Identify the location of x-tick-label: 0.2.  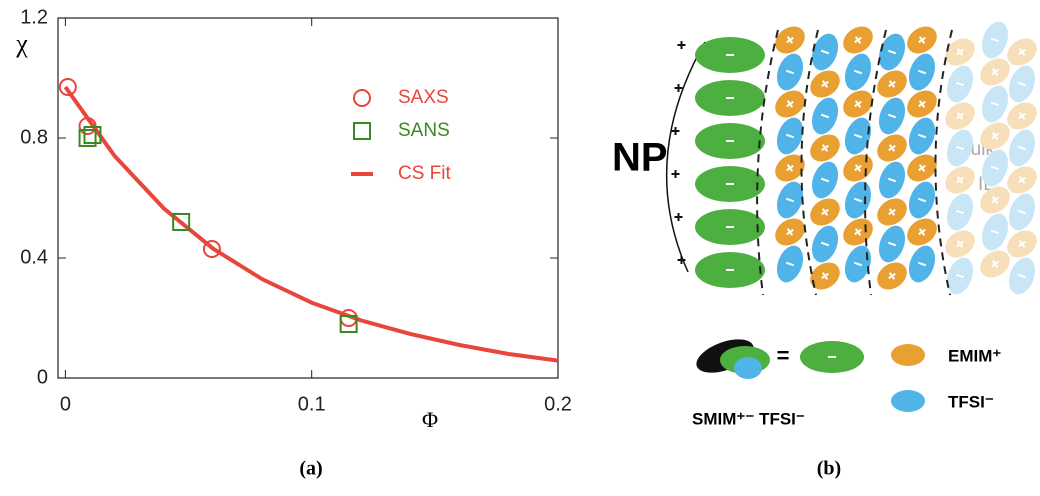
(558, 404).